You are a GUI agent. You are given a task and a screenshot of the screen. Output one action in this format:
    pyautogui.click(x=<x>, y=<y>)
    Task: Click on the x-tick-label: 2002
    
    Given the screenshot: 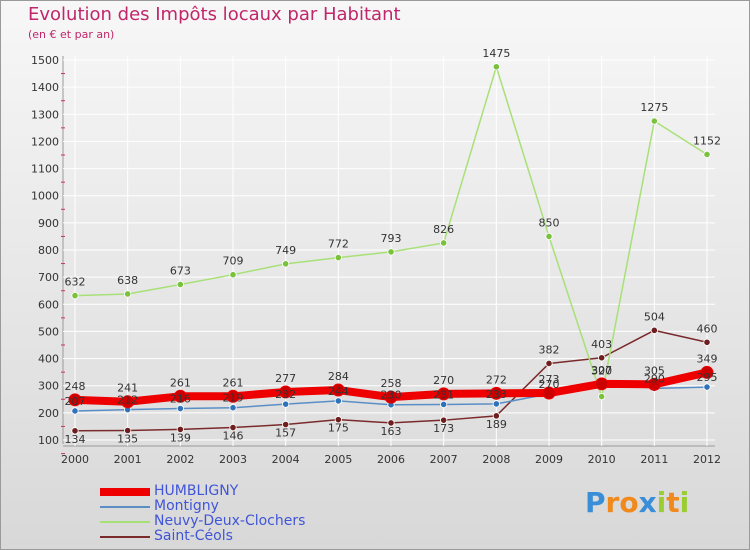 What is the action you would take?
    pyautogui.click(x=180, y=459)
    